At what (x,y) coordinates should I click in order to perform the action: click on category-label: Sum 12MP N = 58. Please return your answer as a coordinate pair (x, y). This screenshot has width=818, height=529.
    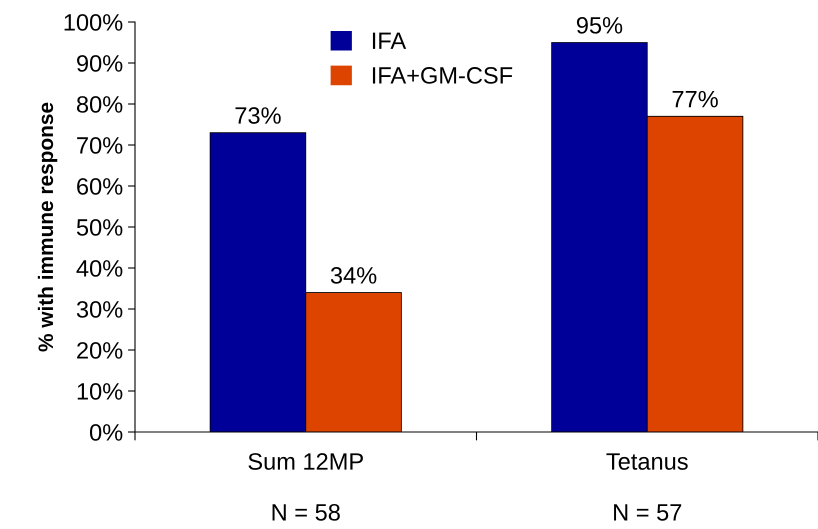
    Looking at the image, I should click on (305, 487).